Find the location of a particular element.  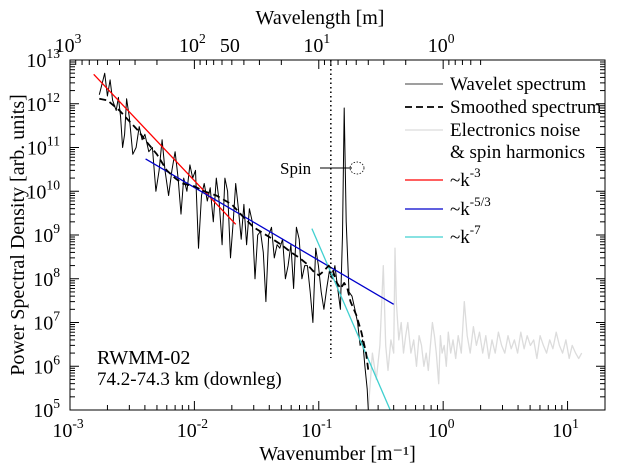

y-tick-label: 10⁷ is located at coordinates (46, 322).